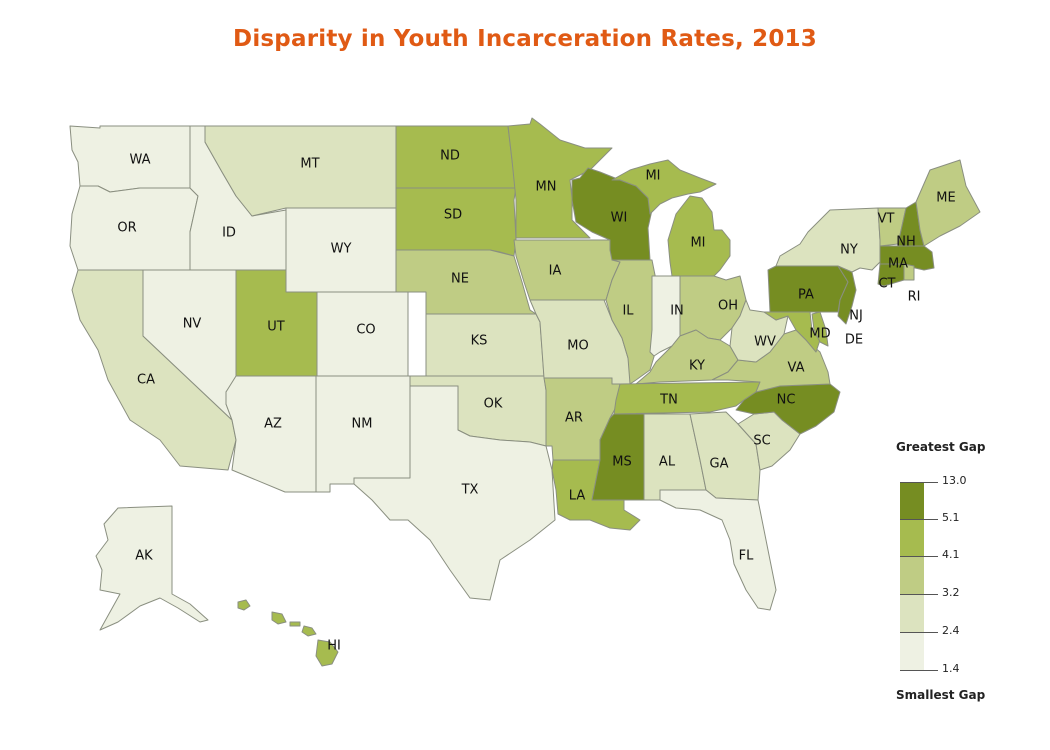 The height and width of the screenshot is (750, 1050). What do you see at coordinates (365, 330) in the screenshot?
I see `label-co: CO` at bounding box center [365, 330].